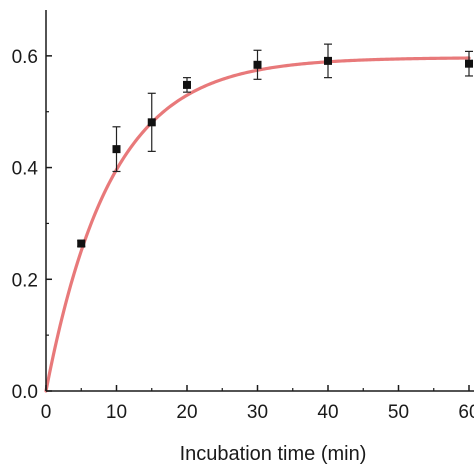 The width and height of the screenshot is (474, 474). What do you see at coordinates (327, 412) in the screenshot?
I see `x-tick-label: 40` at bounding box center [327, 412].